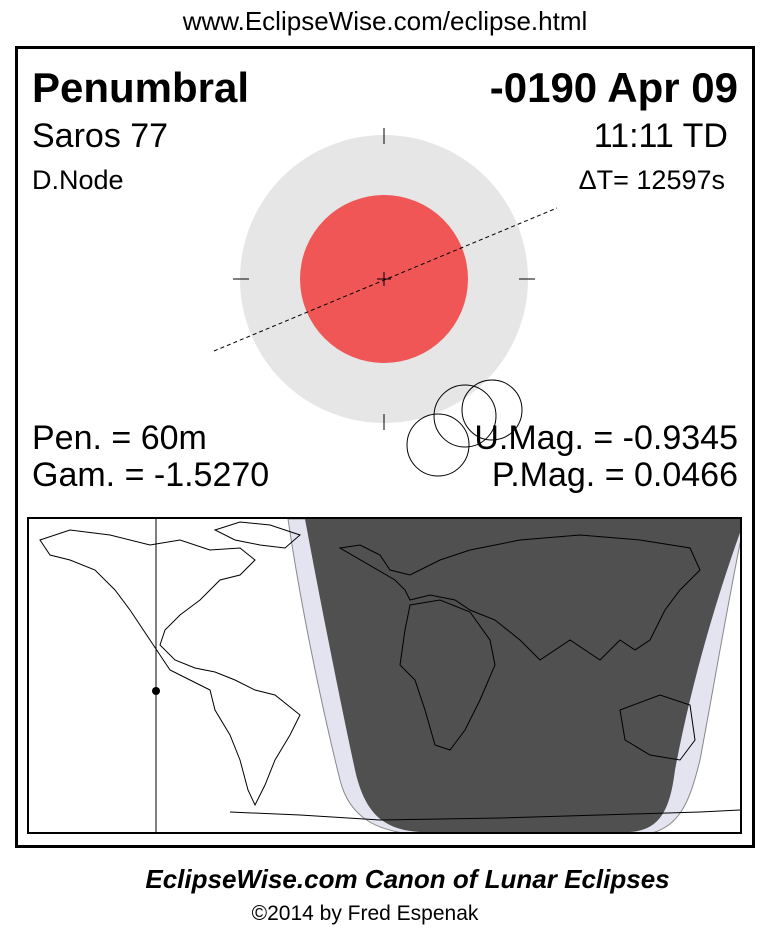  Describe the element at coordinates (100, 136) in the screenshot. I see `saros-number: Saros 77` at that location.